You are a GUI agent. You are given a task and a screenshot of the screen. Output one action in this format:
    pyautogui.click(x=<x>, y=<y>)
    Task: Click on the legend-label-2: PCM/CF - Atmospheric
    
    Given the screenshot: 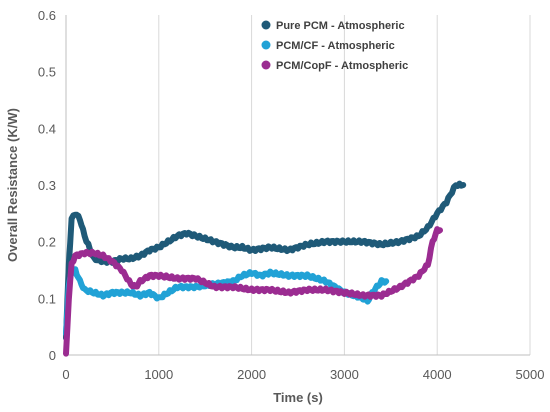 What is the action you would take?
    pyautogui.click(x=335, y=46)
    